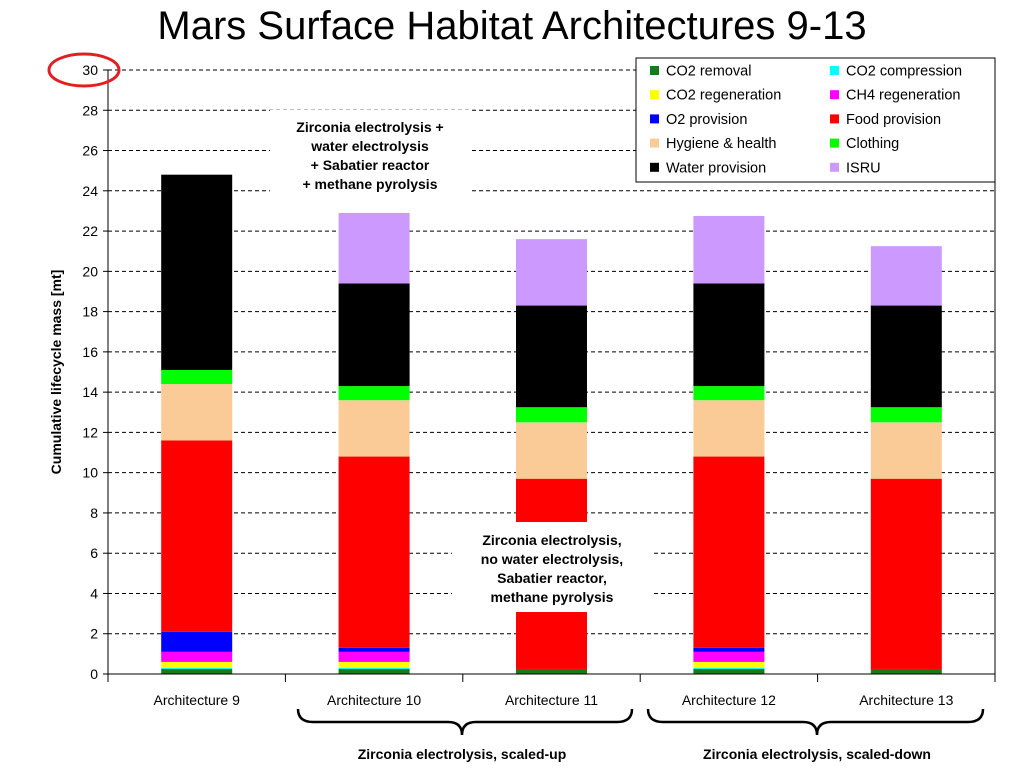 This screenshot has height=768, width=1024. What do you see at coordinates (369, 184) in the screenshot?
I see `annotation-text: + methane pyrolysis` at bounding box center [369, 184].